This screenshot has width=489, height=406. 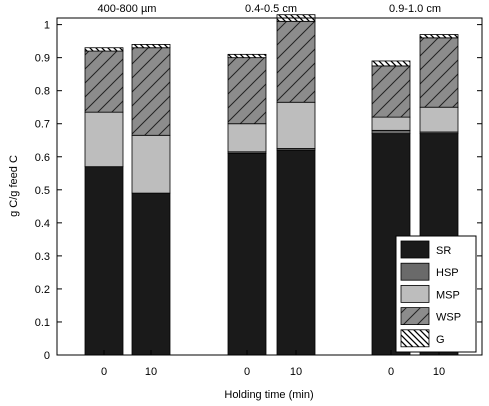 What do you see at coordinates (42, 125) in the screenshot?
I see `y-tick-label: 0.7` at bounding box center [42, 125].